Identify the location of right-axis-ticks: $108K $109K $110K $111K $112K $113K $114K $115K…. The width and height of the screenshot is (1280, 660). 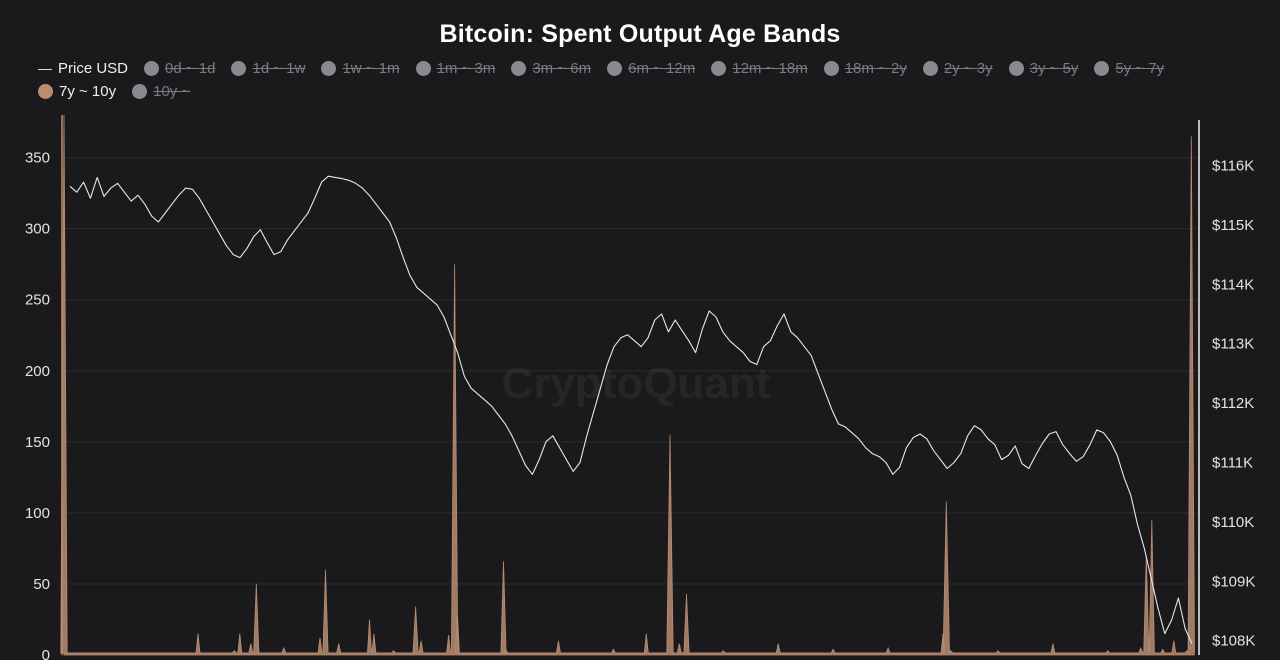
(1233, 403).